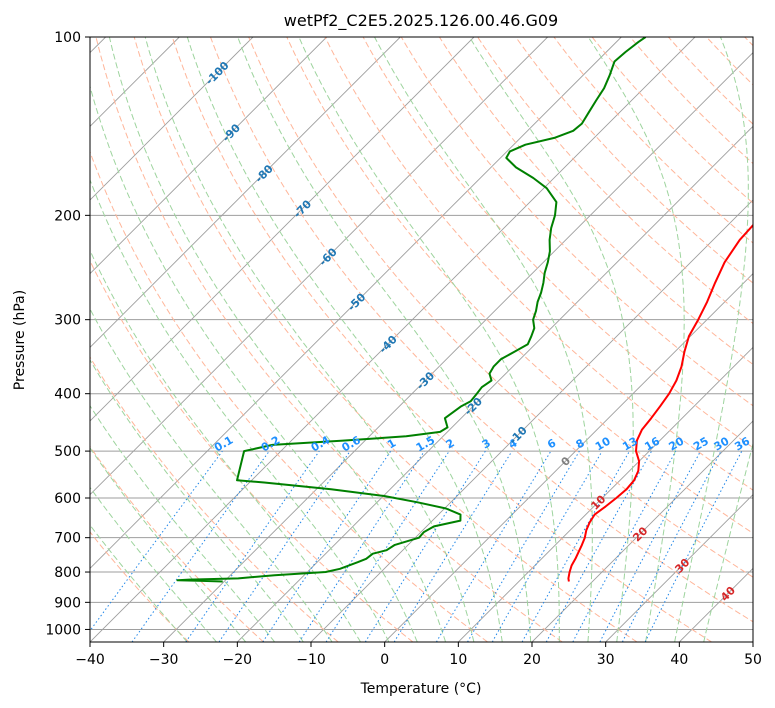 This screenshot has height=708, width=775. What do you see at coordinates (606, 660) in the screenshot?
I see `x-tick-label: 30` at bounding box center [606, 660].